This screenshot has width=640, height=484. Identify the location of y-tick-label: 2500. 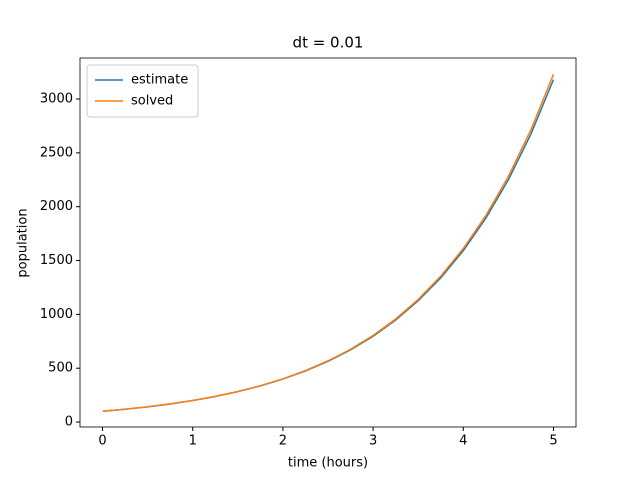
(56, 152).